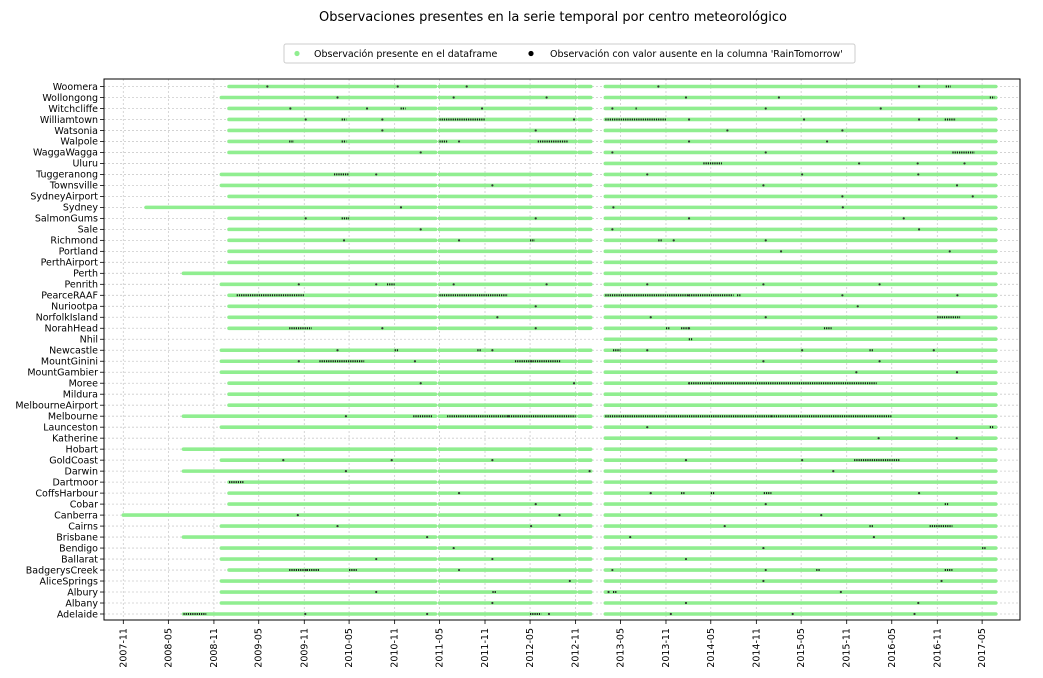 The image size is (1043, 678). Describe the element at coordinates (982, 648) in the screenshot. I see `x-tick-label: 2017-05` at that location.